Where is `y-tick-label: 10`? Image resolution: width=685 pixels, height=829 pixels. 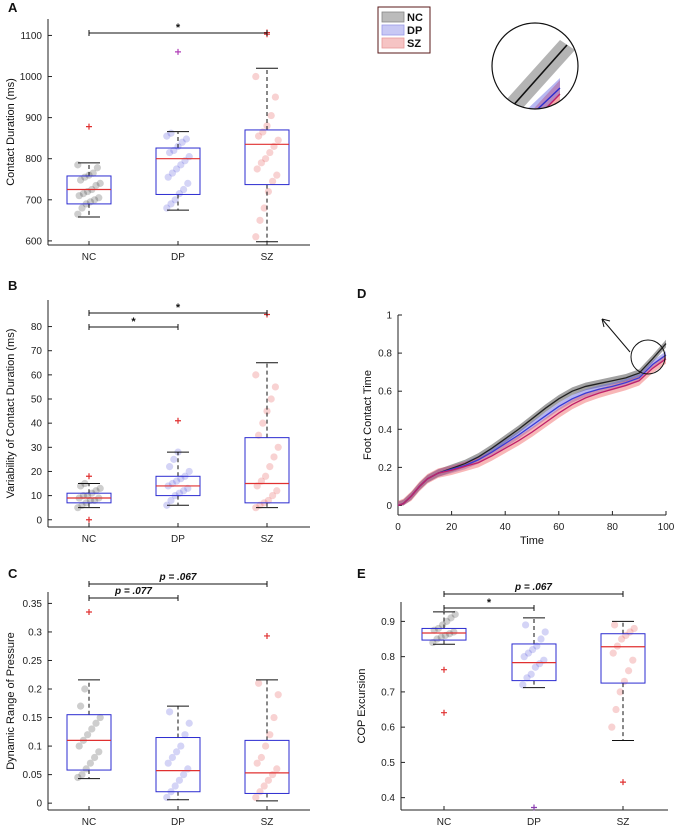 y-tick-label: 10 is located at coordinates (37, 496).